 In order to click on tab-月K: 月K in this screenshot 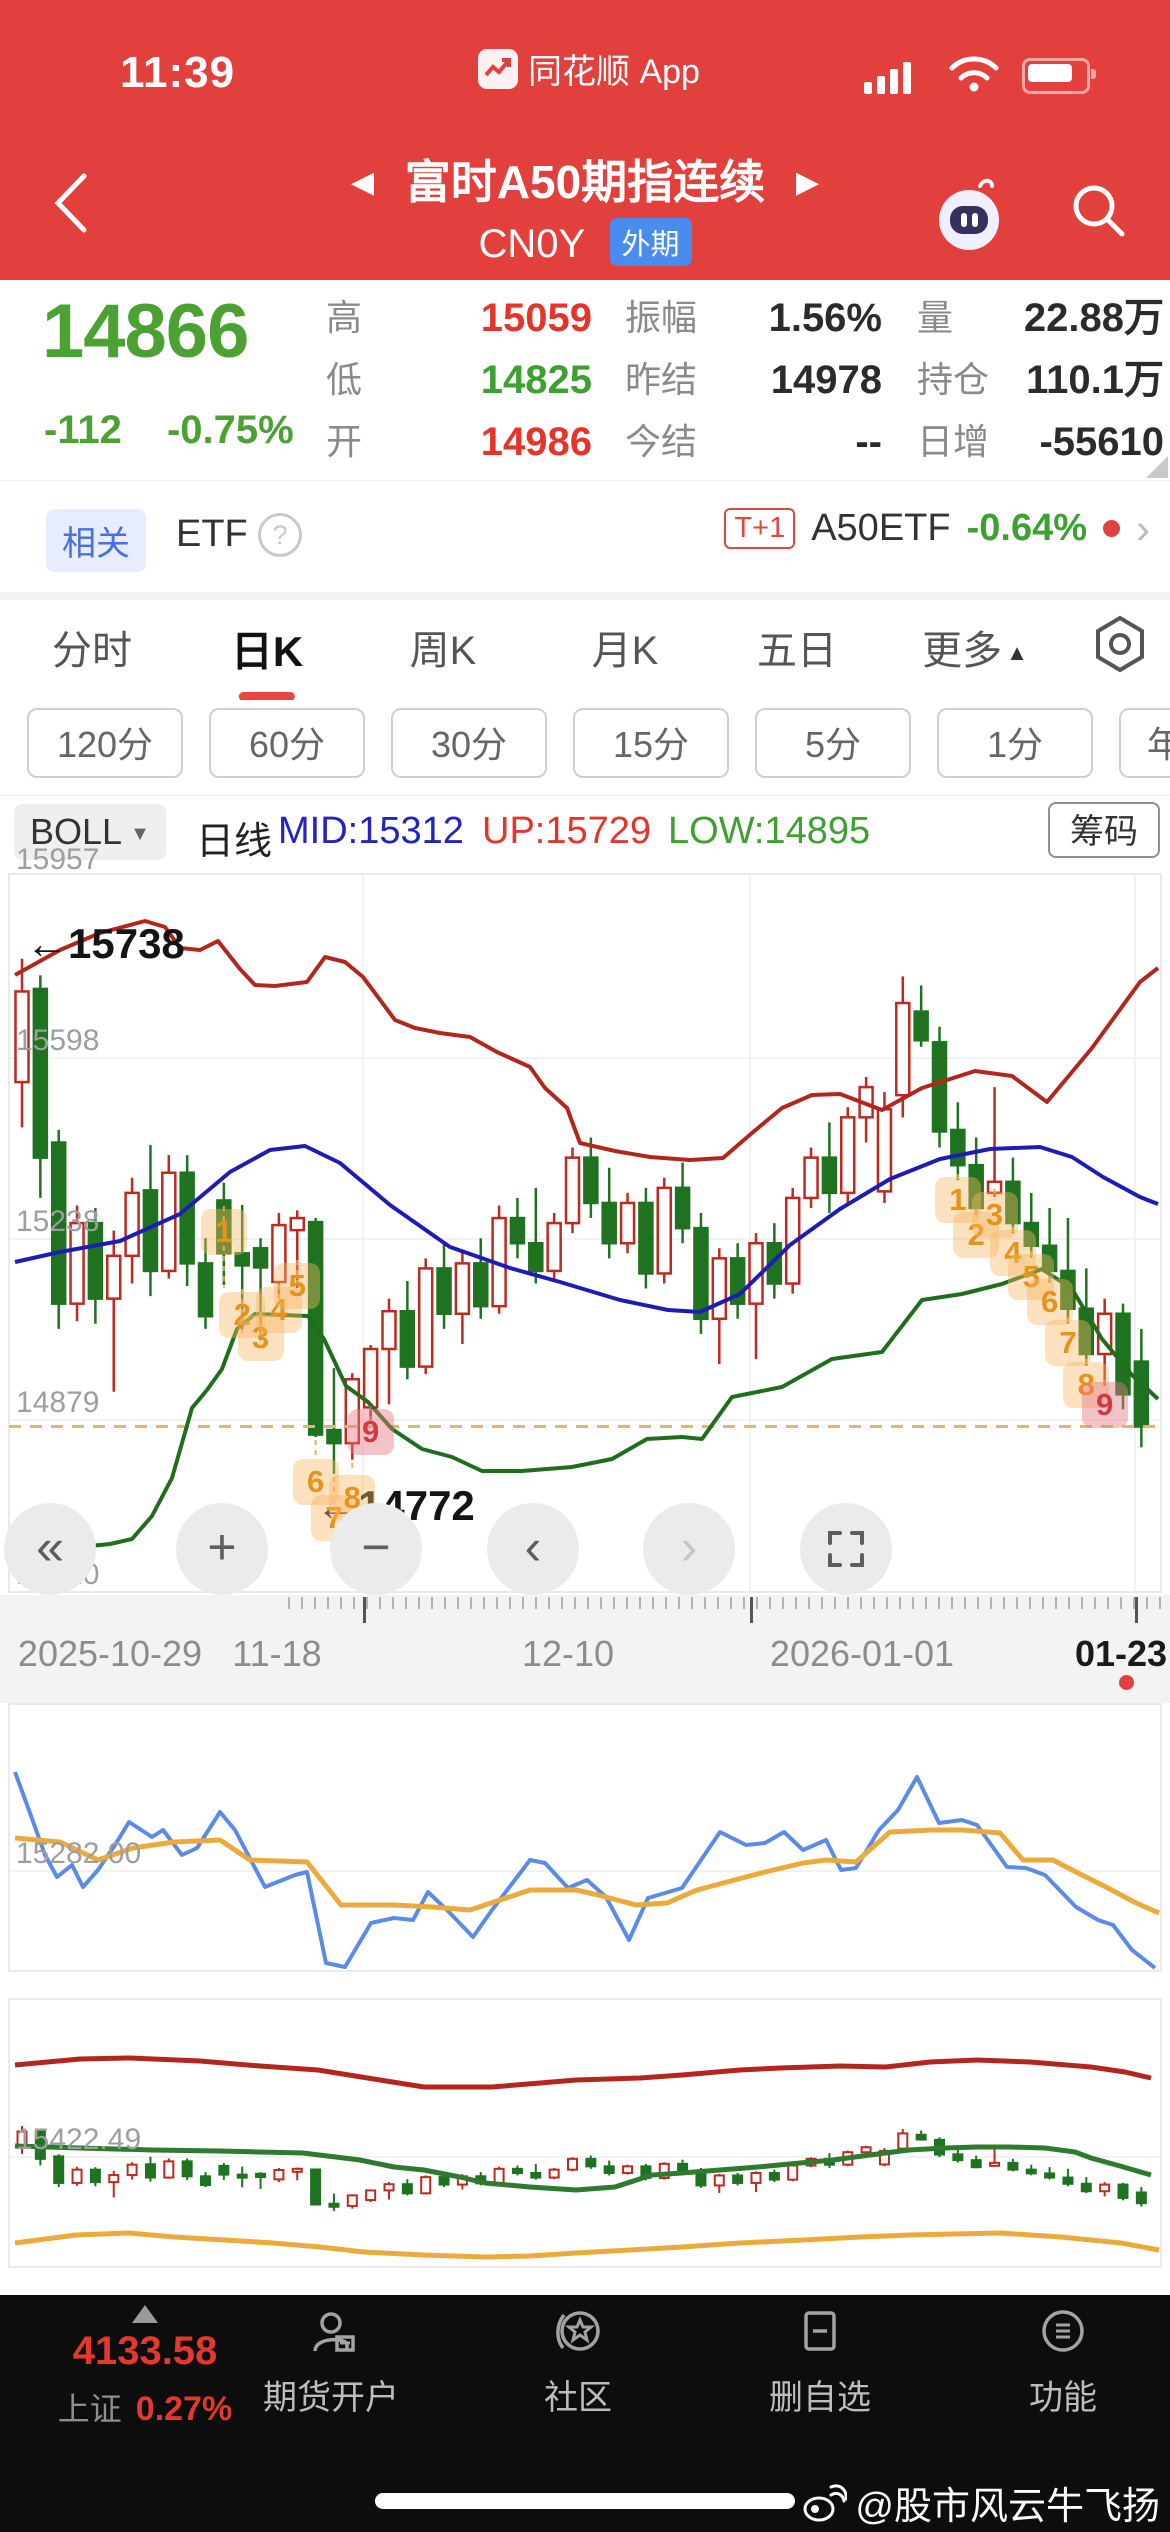, I will do `click(625, 651)`.